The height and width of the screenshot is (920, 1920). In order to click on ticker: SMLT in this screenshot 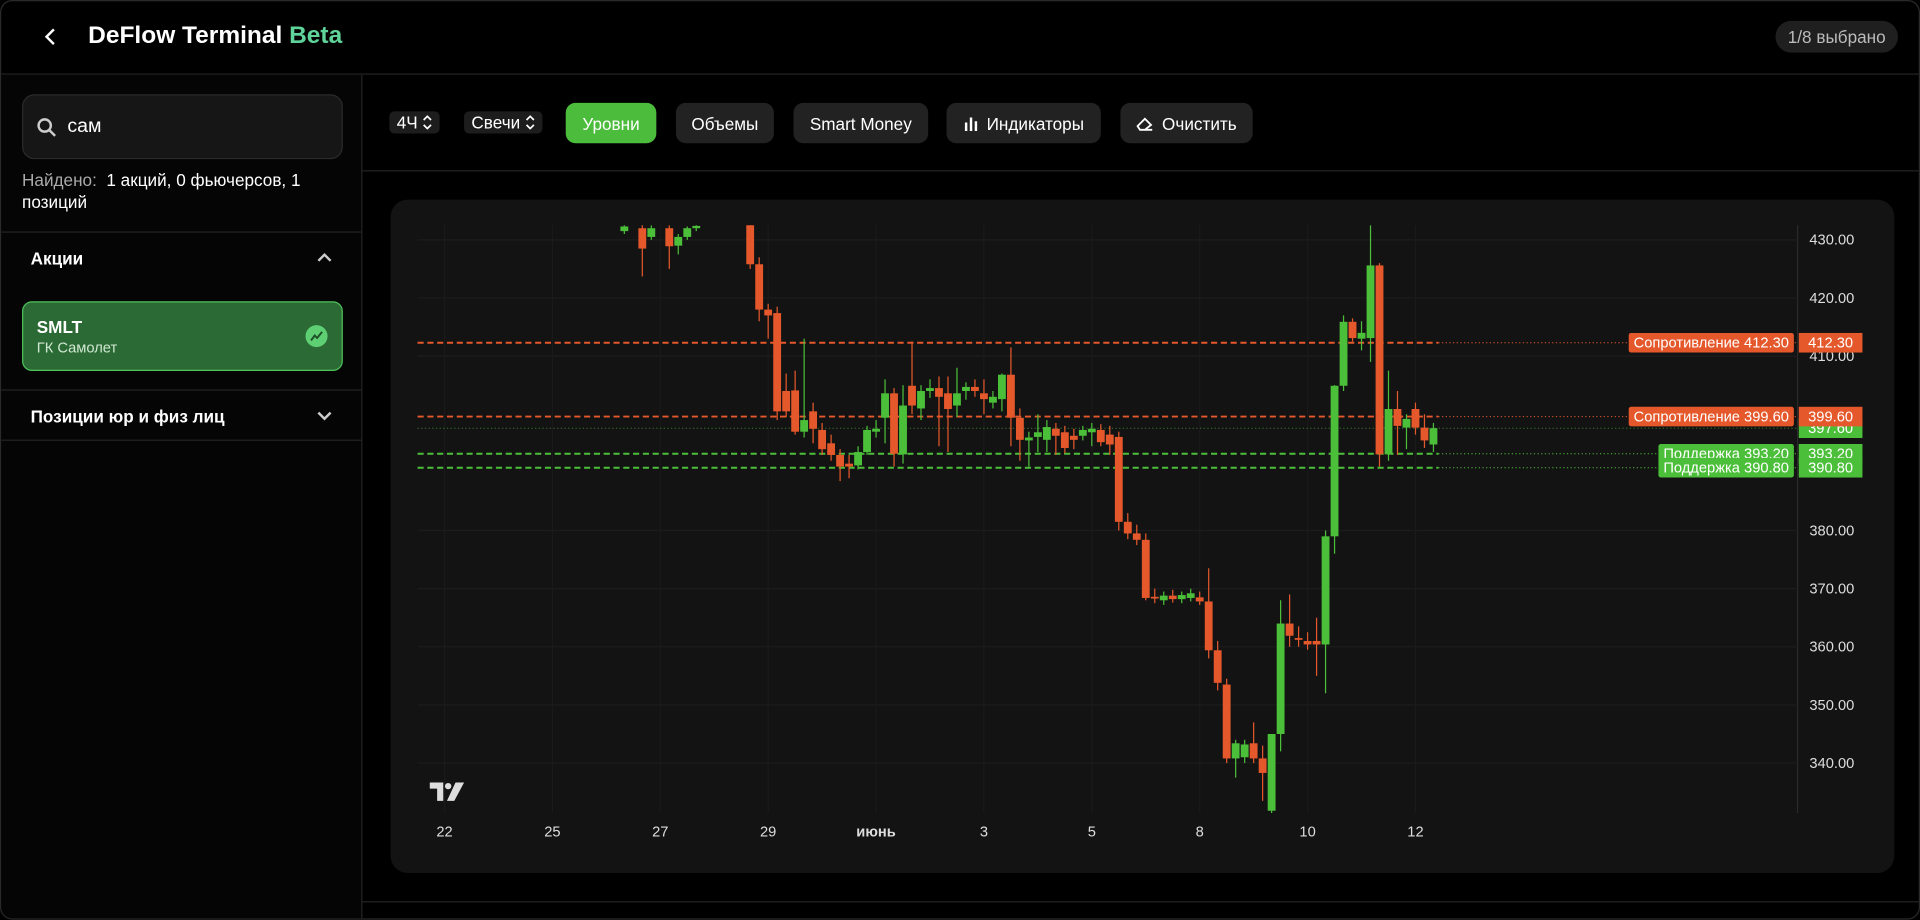, I will do `click(59, 327)`.